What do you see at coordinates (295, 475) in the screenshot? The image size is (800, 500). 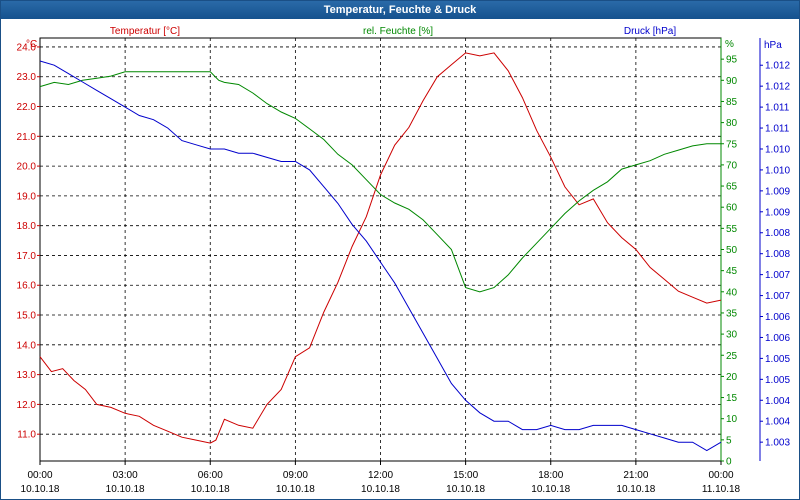 I see `x-tick-label-time: 09:00` at bounding box center [295, 475].